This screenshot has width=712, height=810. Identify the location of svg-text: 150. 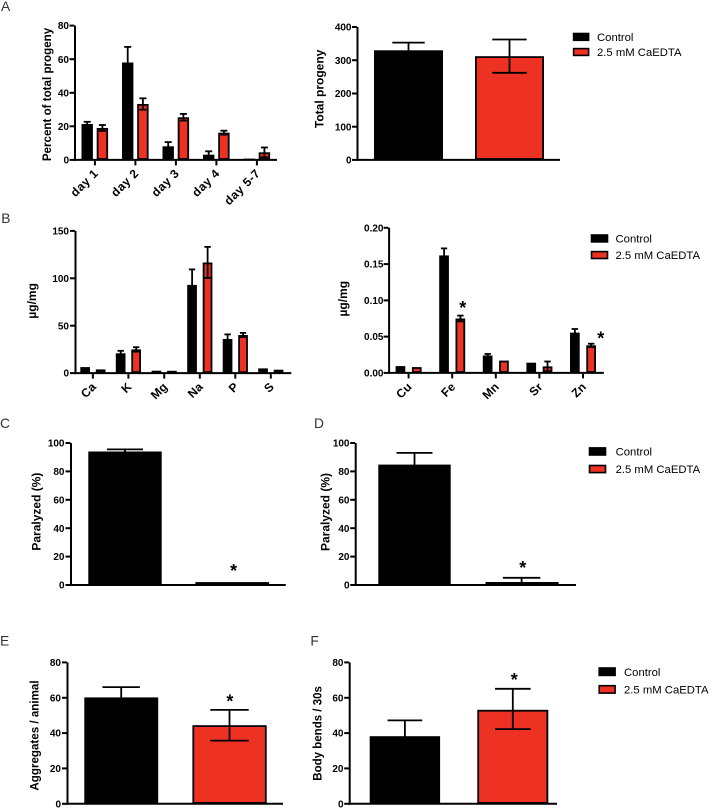
(60, 232).